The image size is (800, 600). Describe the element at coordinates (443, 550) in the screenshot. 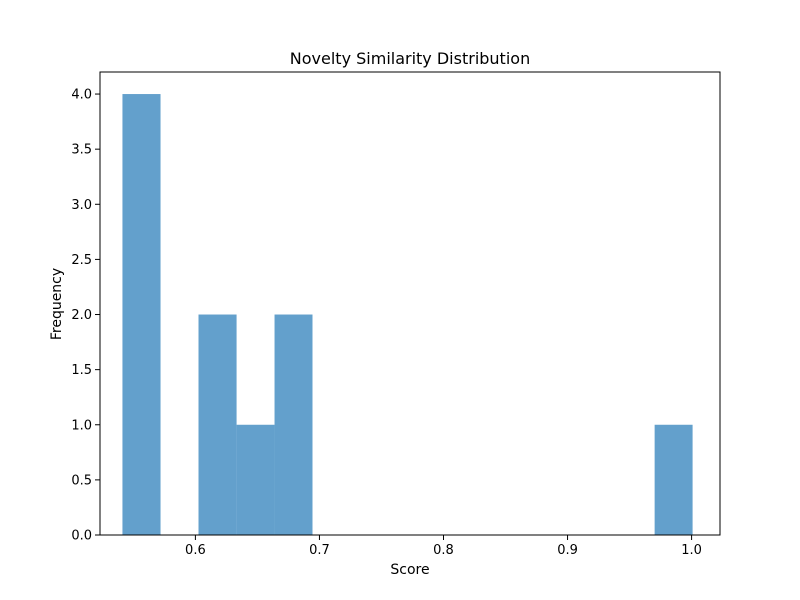

I see `x-tick-label: 0.8` at that location.